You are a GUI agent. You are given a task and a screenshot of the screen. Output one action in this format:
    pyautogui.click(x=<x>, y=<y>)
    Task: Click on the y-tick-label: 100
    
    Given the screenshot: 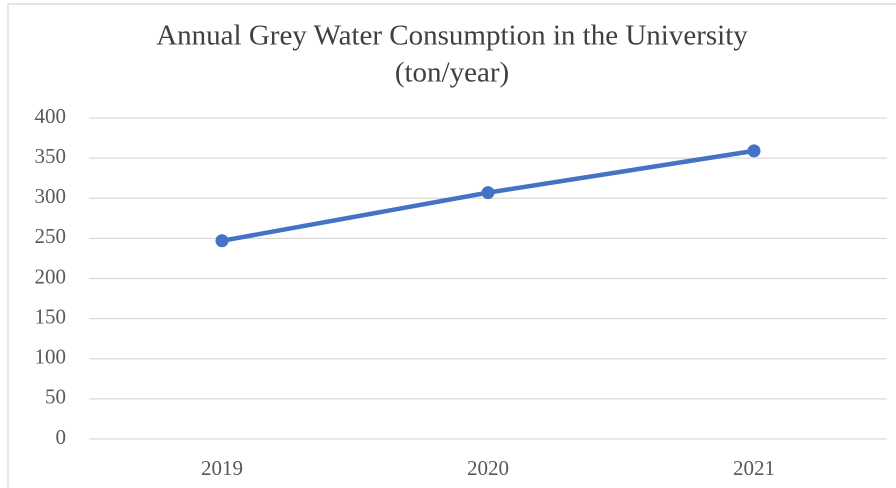 What is the action you would take?
    pyautogui.click(x=51, y=357)
    